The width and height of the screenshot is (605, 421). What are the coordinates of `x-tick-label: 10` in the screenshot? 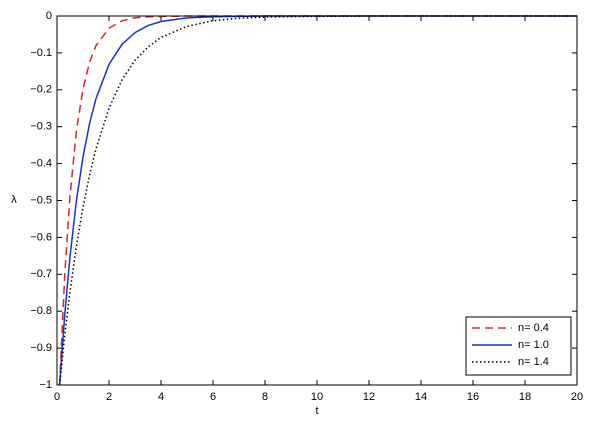 It's located at (317, 397).